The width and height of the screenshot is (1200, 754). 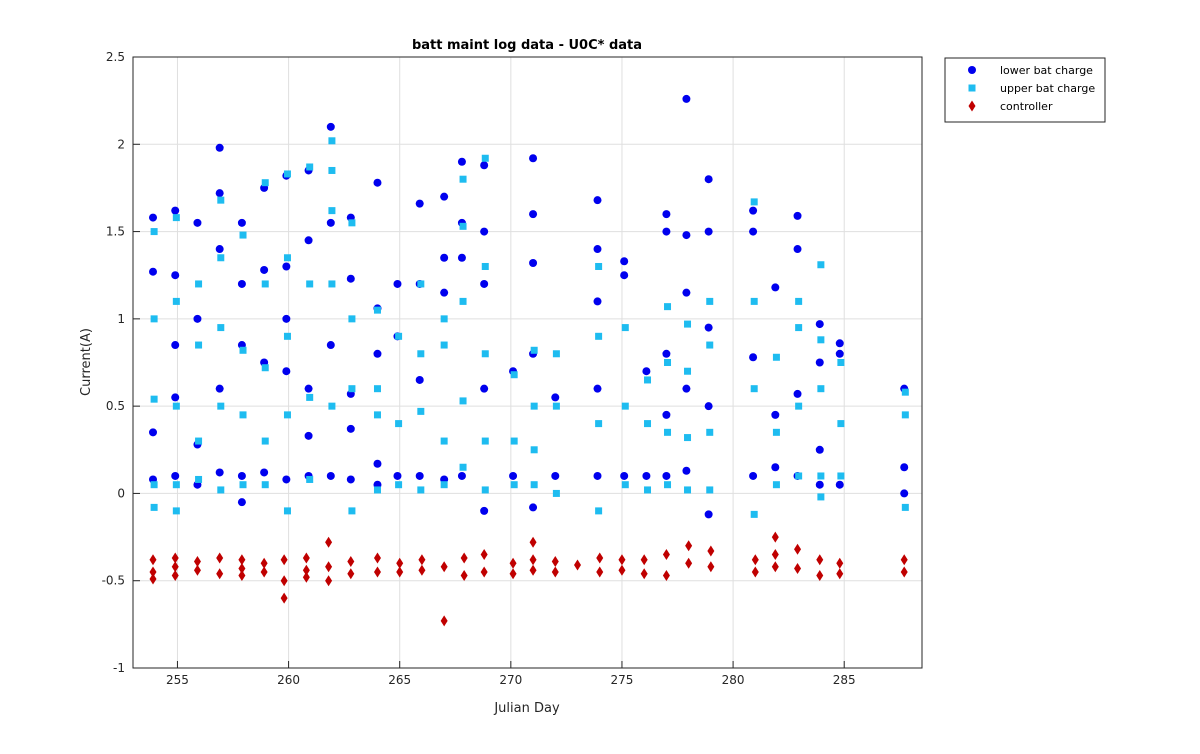 I want to click on x-tick-label: 280, so click(x=733, y=680).